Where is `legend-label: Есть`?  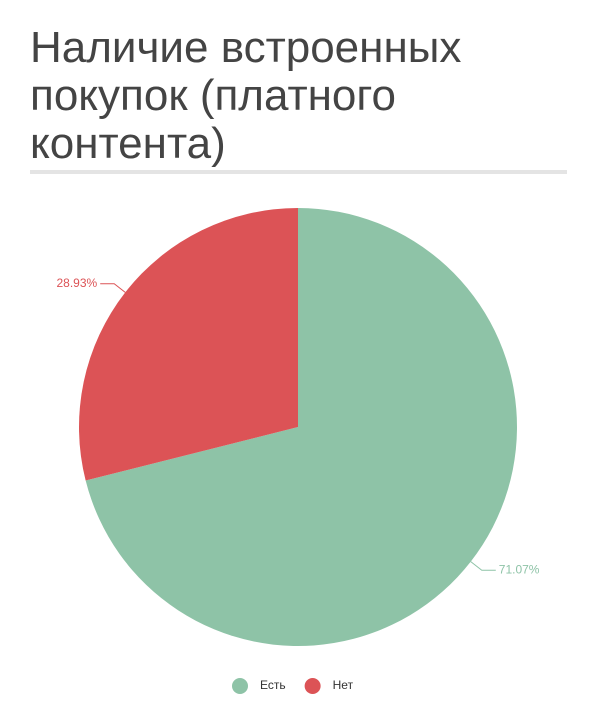 legend-label: Есть is located at coordinates (273, 685).